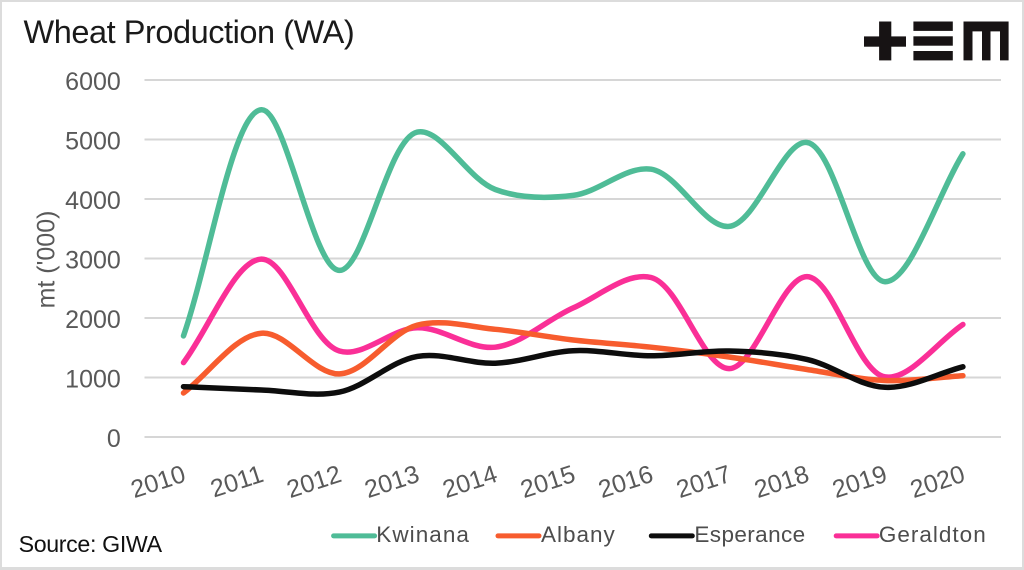 The image size is (1024, 570). What do you see at coordinates (626, 482) in the screenshot?
I see `svg-text: 2016` at bounding box center [626, 482].